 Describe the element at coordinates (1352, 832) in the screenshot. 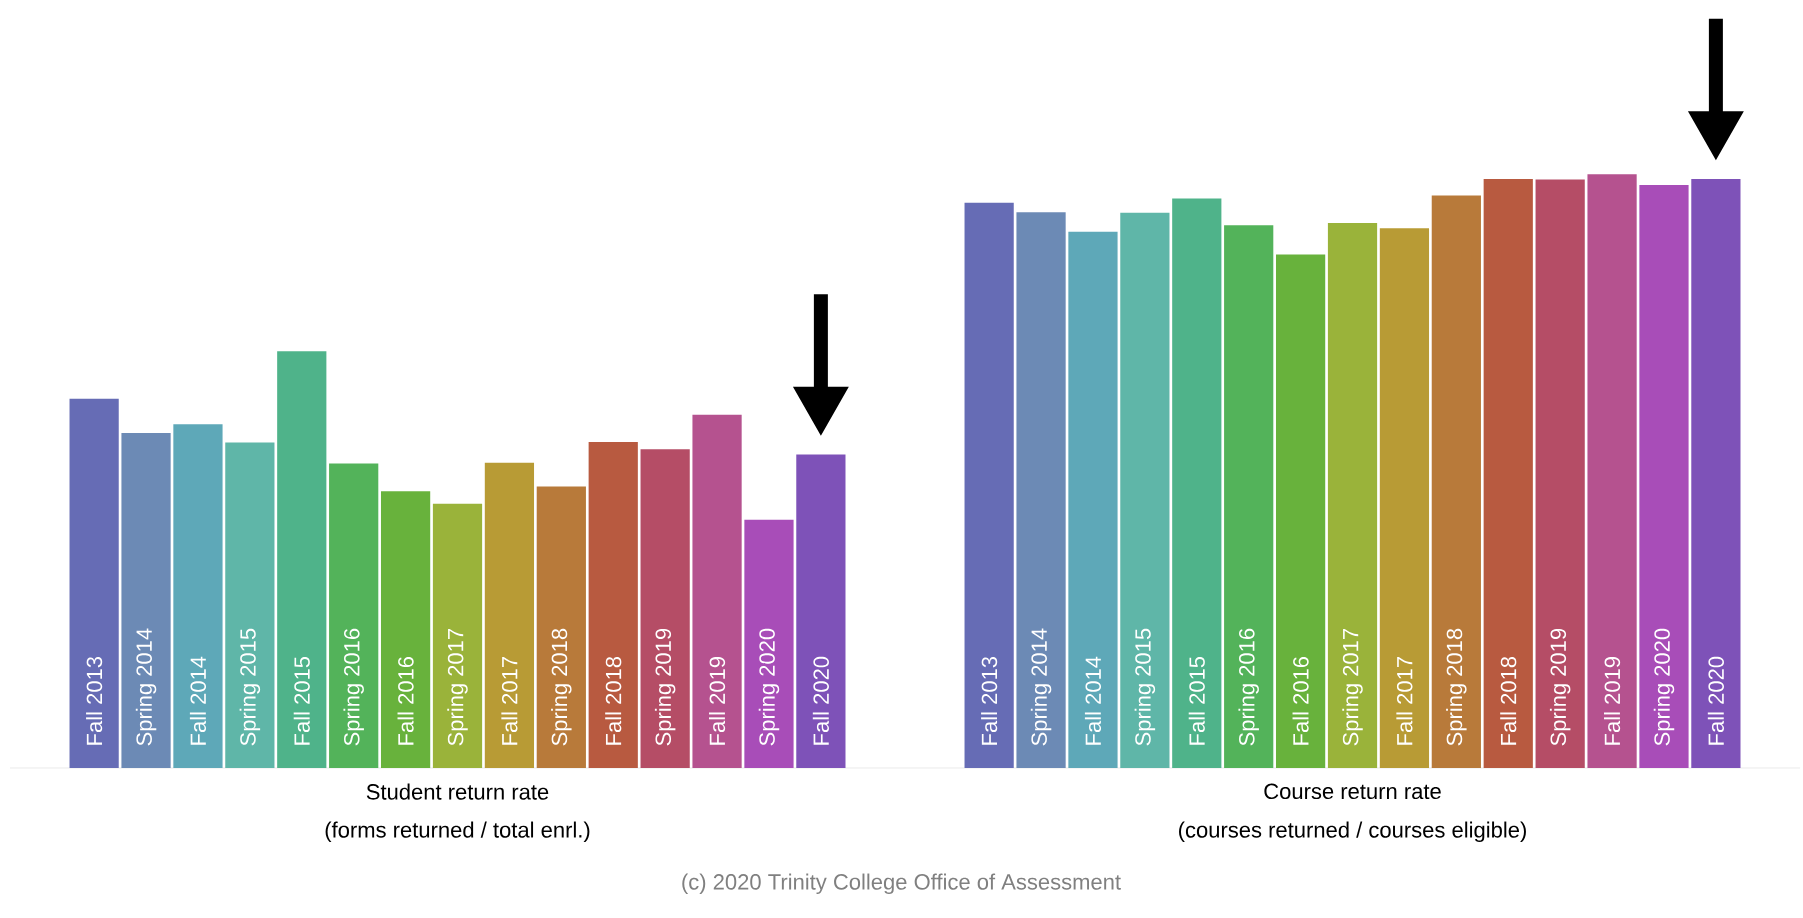

I see `text: (courses returned / courses eligible)` at that location.